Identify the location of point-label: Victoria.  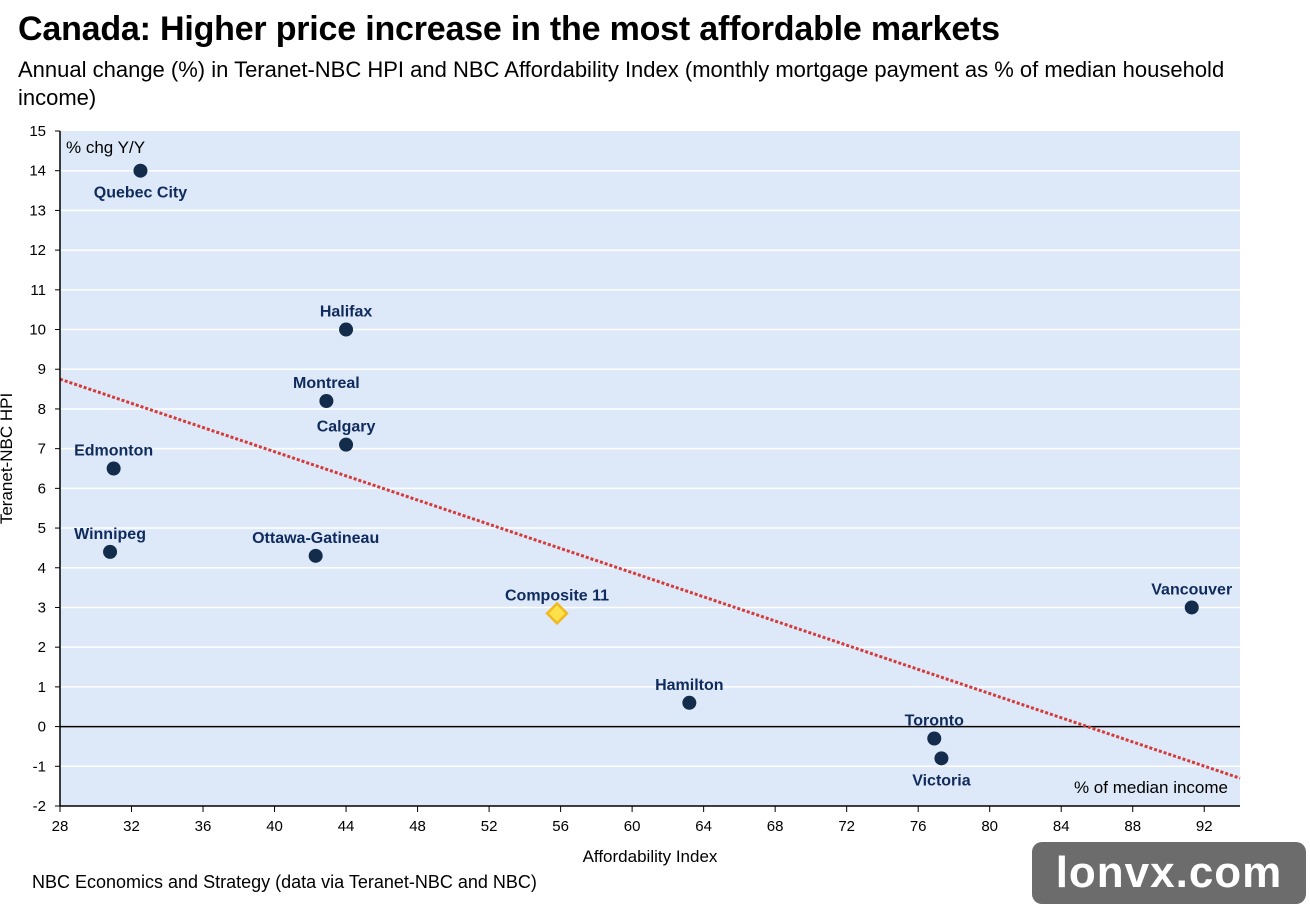
(941, 780).